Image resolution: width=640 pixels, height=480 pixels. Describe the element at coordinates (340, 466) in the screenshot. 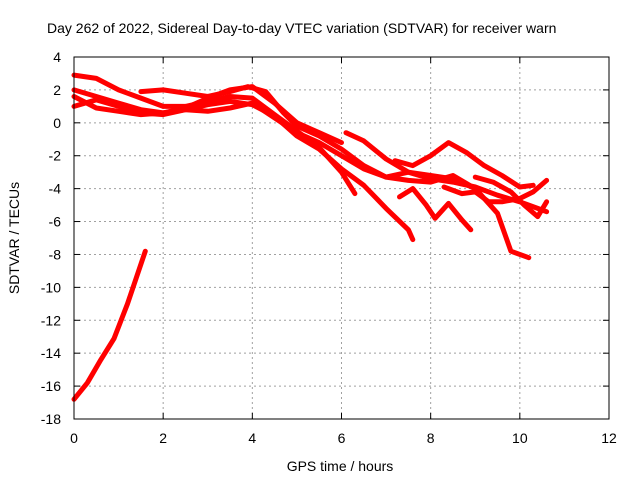

I see `x-axis-label: GPS time / hours` at that location.